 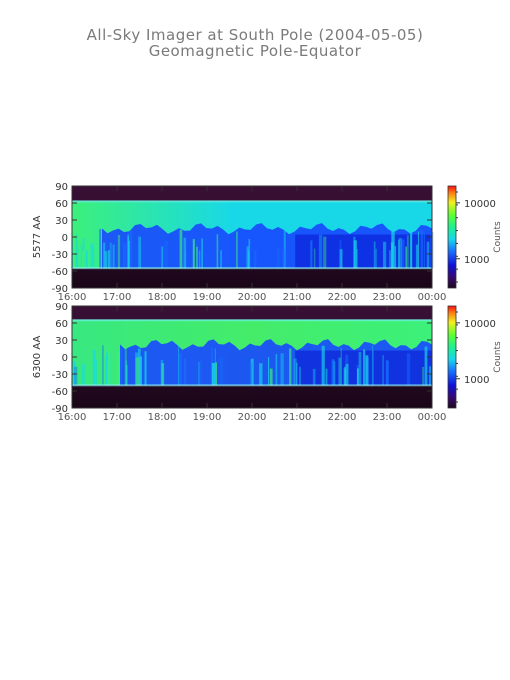 I want to click on deep-blue-region, so click(x=363, y=251).